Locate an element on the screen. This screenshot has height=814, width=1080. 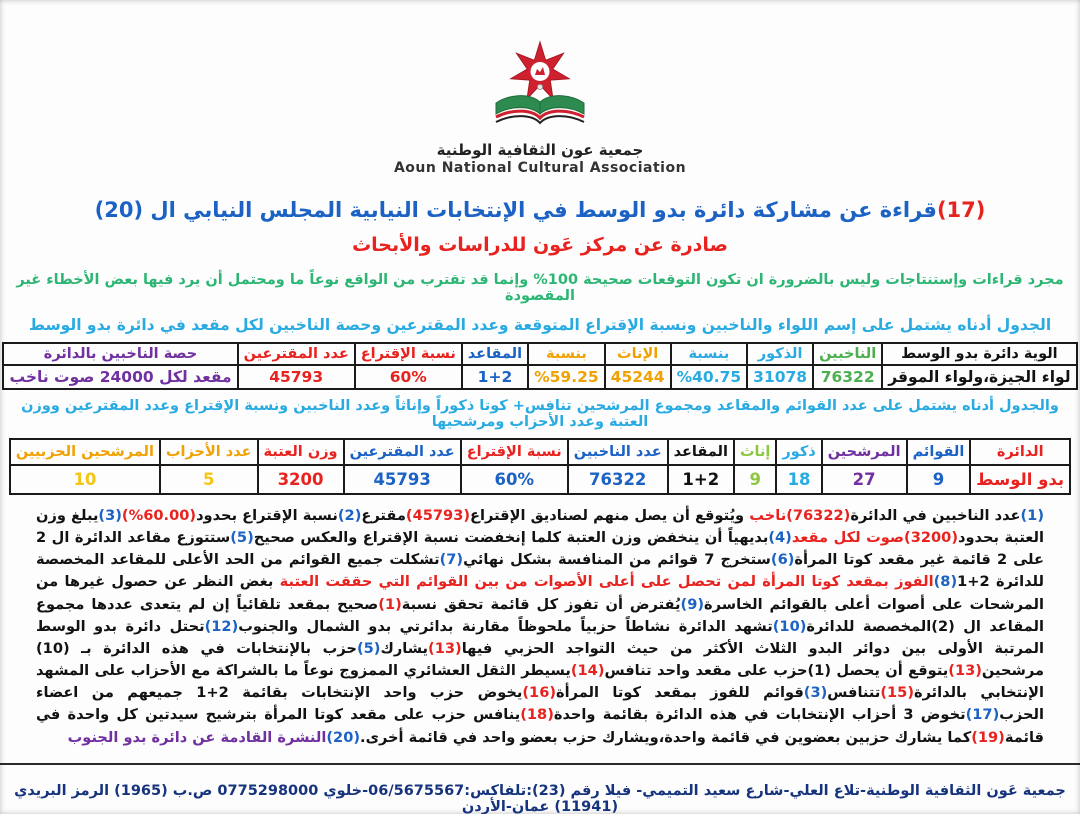
column-value: مقعد لكل 24000 صوت ناخب is located at coordinates (120, 376).